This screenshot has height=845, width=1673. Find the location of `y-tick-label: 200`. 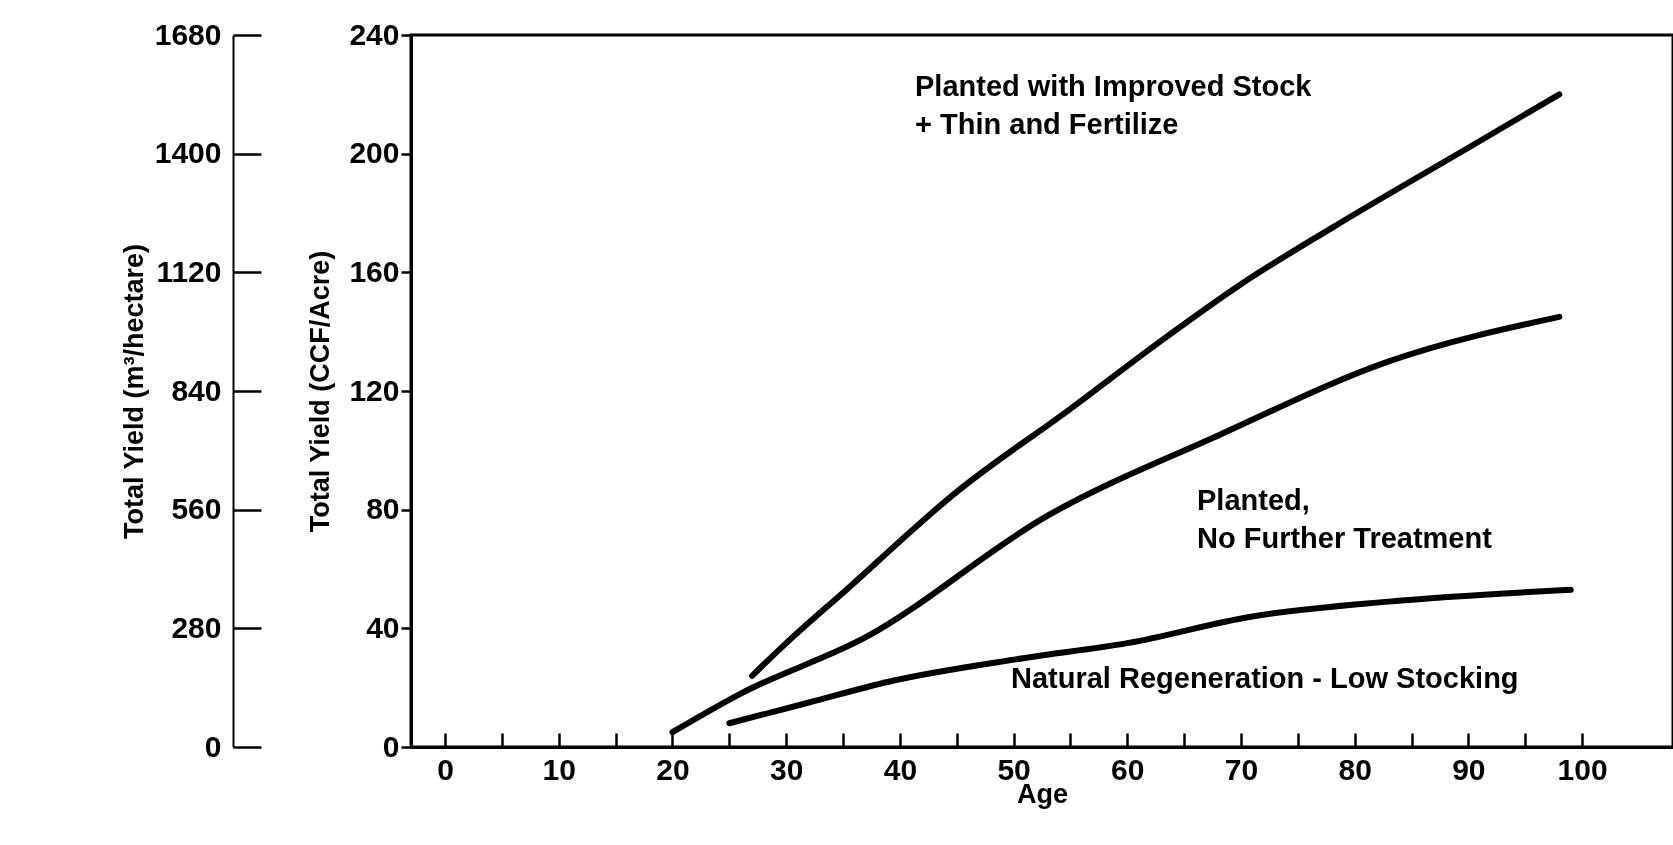

y-tick-label: 200 is located at coordinates (374, 153).